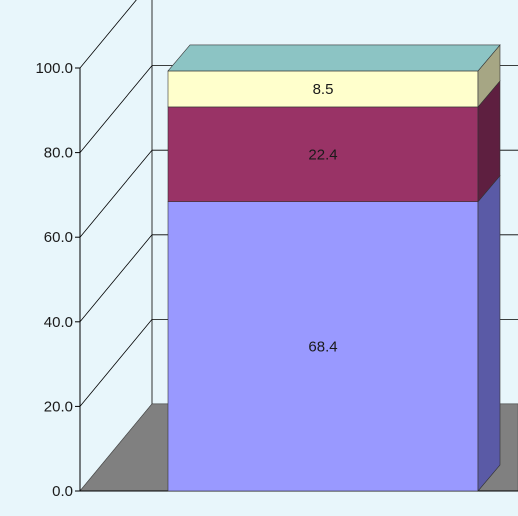 Image resolution: width=518 pixels, height=516 pixels. I want to click on y-tick-label: 20.0, so click(58, 406).